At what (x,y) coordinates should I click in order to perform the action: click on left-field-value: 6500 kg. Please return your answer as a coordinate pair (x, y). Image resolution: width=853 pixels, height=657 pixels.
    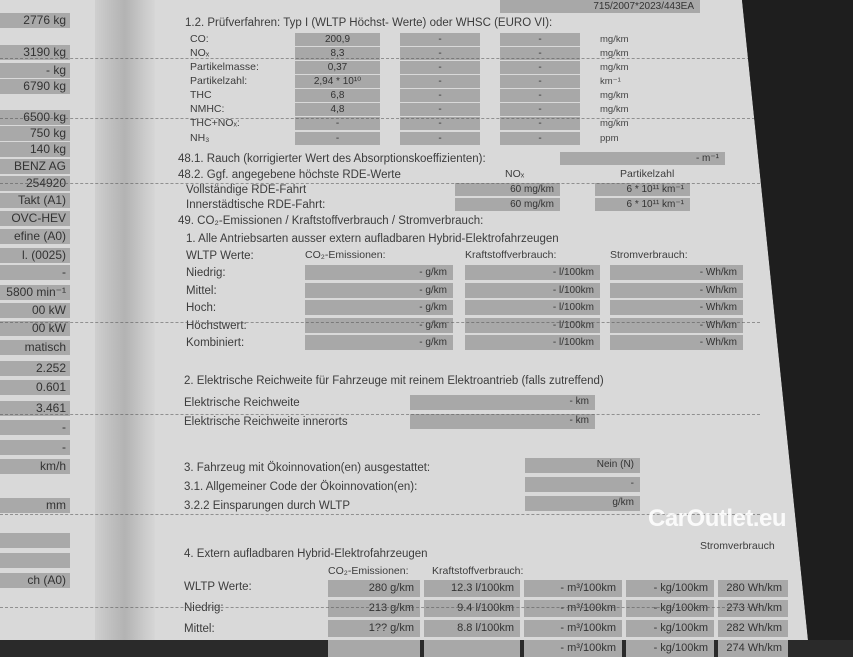
    Looking at the image, I should click on (35, 117).